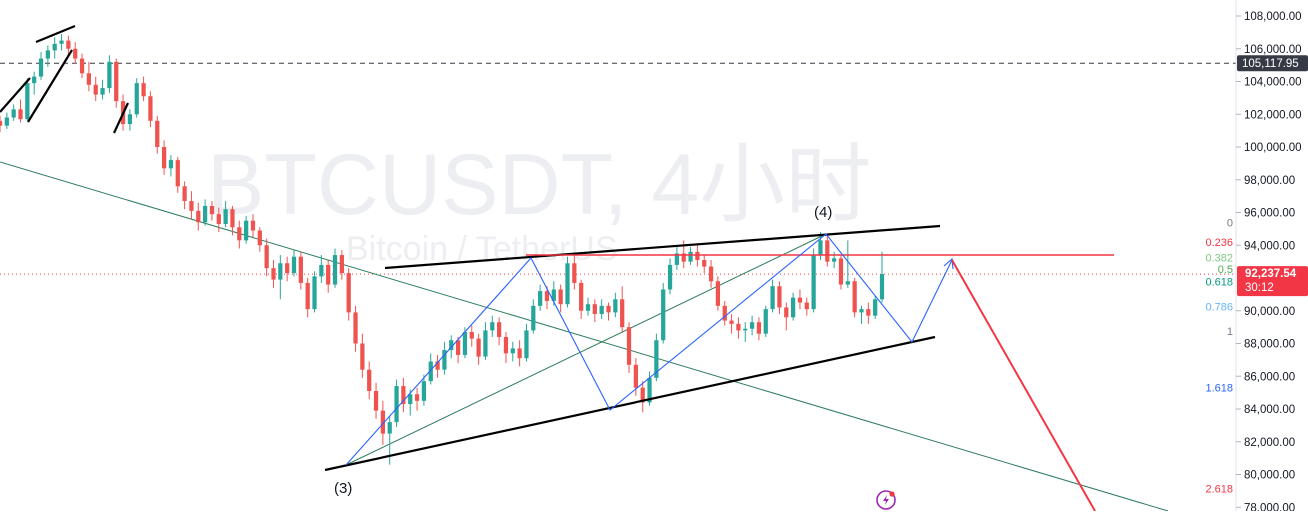 Image resolution: width=1308 pixels, height=516 pixels. I want to click on price-tick-label: 88,000.00, so click(1269, 345).